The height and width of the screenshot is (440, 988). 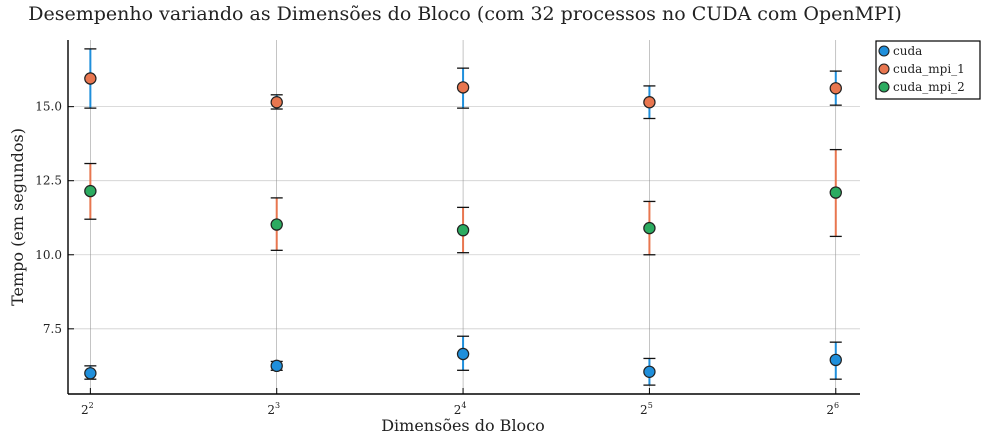 I want to click on legend-label: cuda, so click(x=907, y=51).